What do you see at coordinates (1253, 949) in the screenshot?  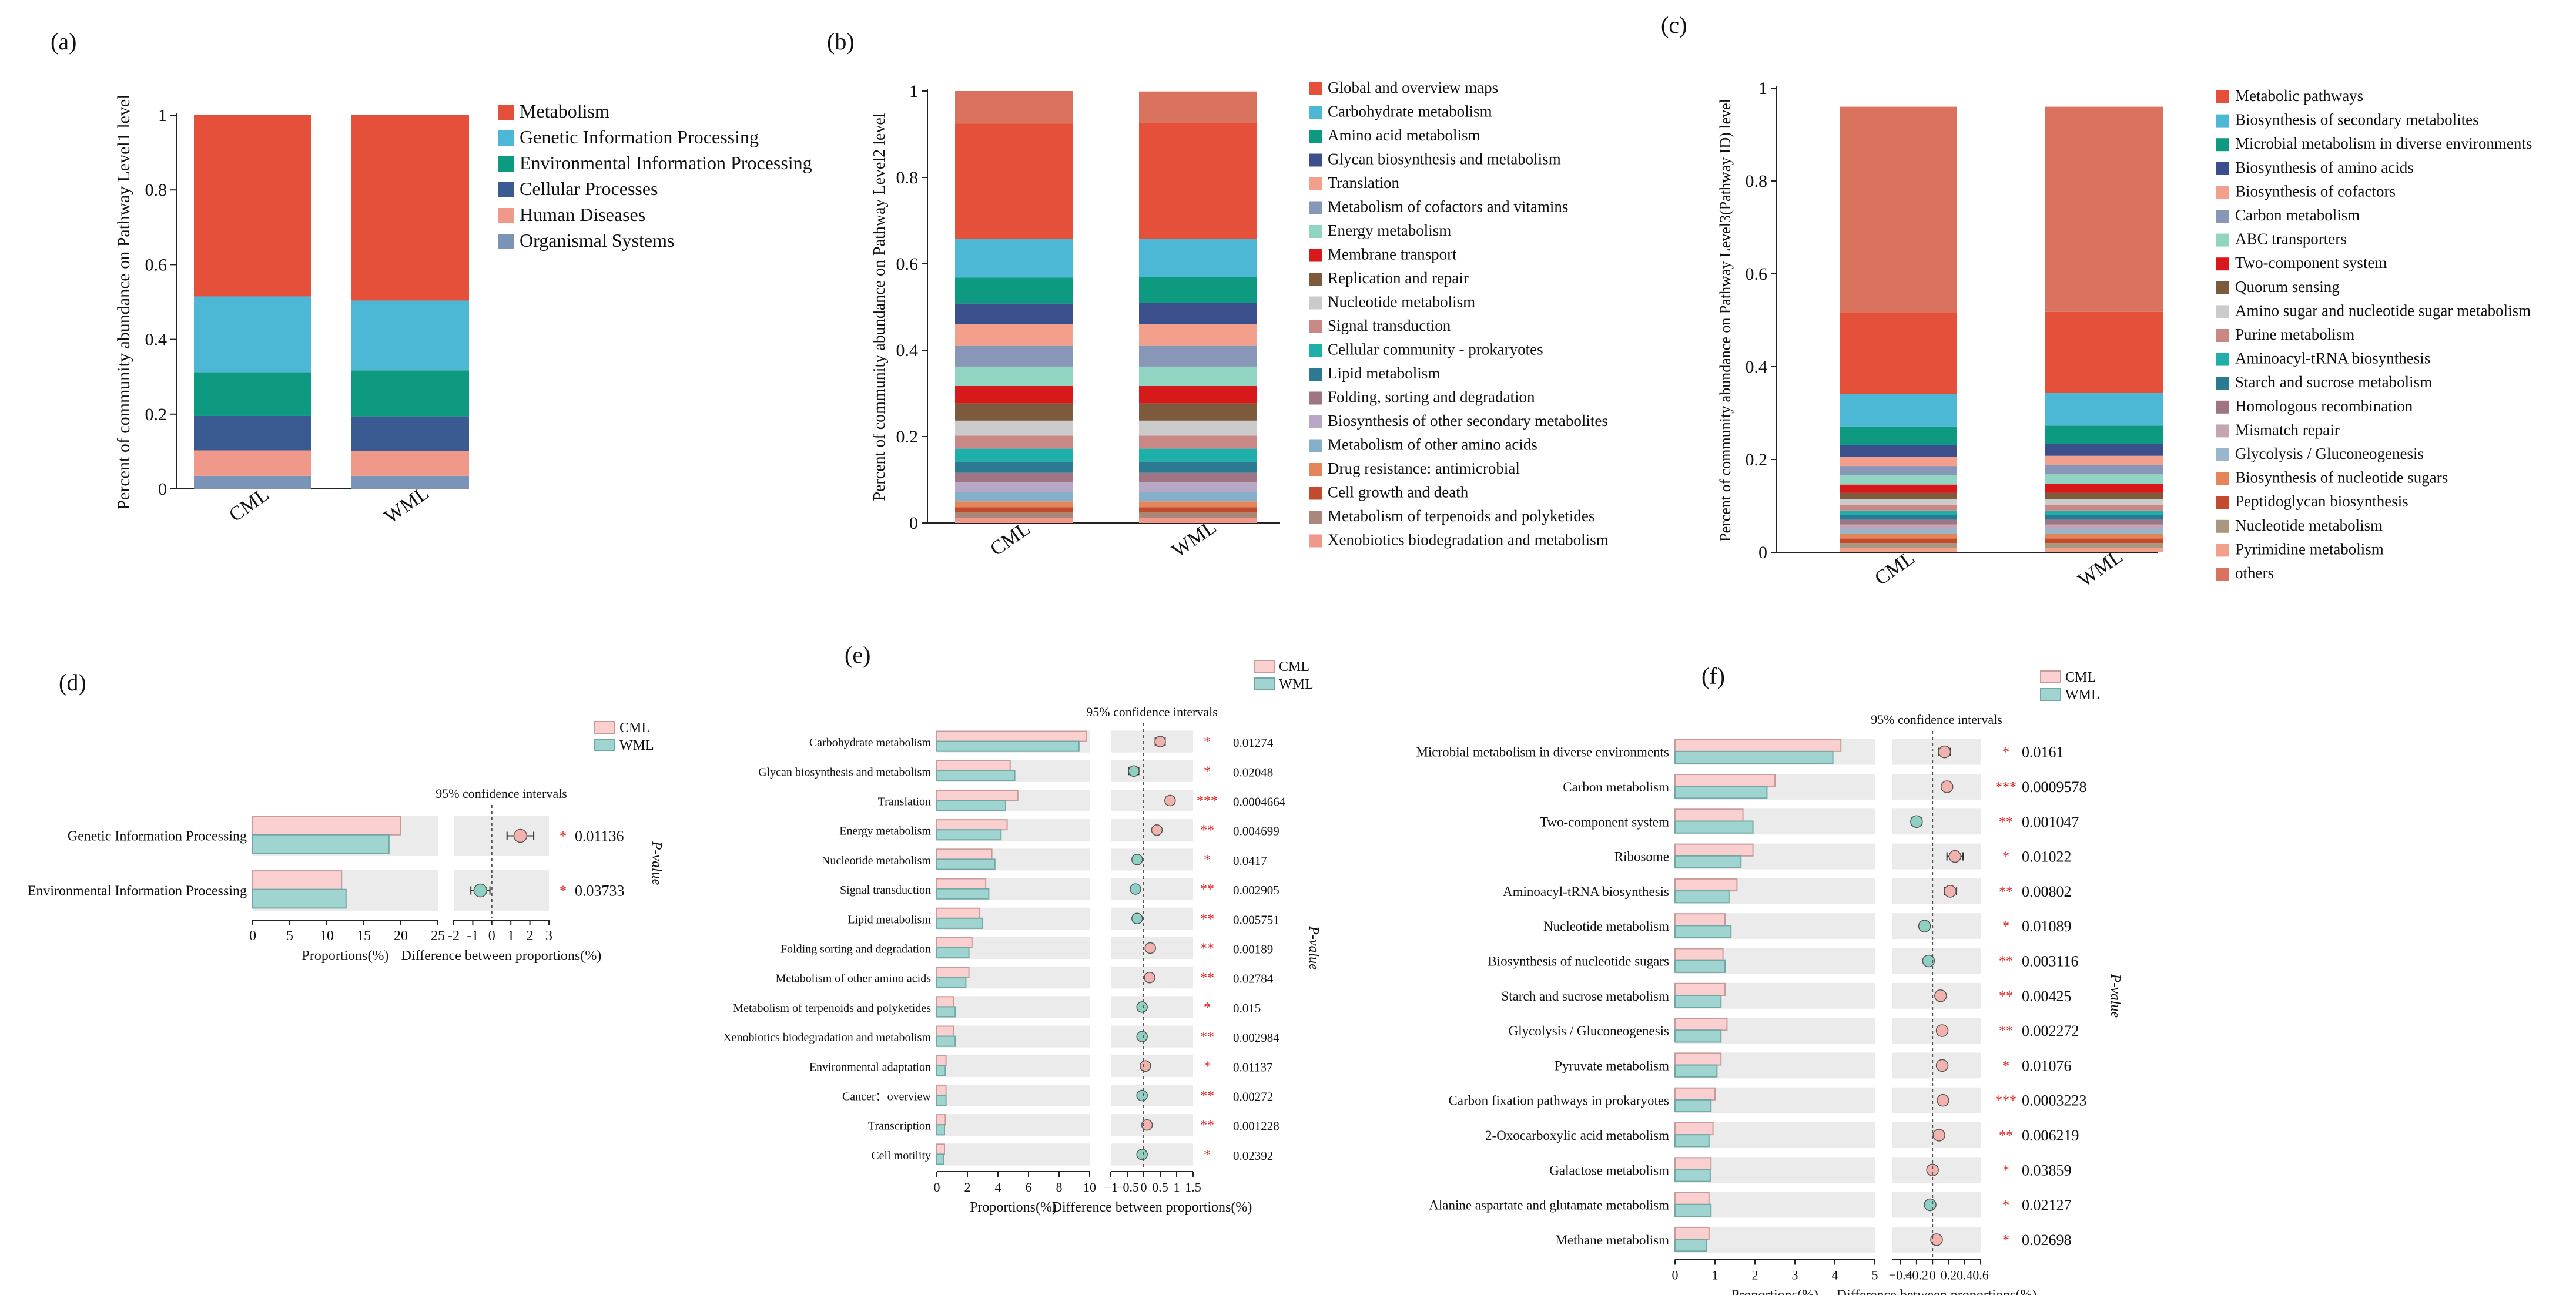 I see `p-value: 0.00189` at bounding box center [1253, 949].